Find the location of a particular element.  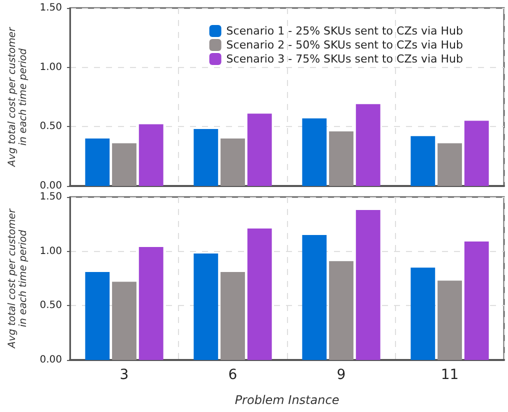

legend-label: Scenario 2 - 50% SKUs sent to CZs via Hub is located at coordinates (345, 45).